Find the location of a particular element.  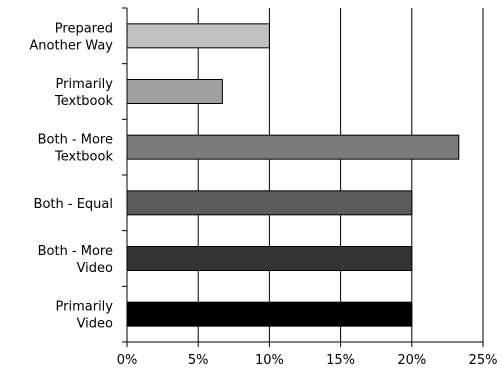

x-tick-labels: 0% 5% 10% 15% 20% 25% is located at coordinates (307, 360).